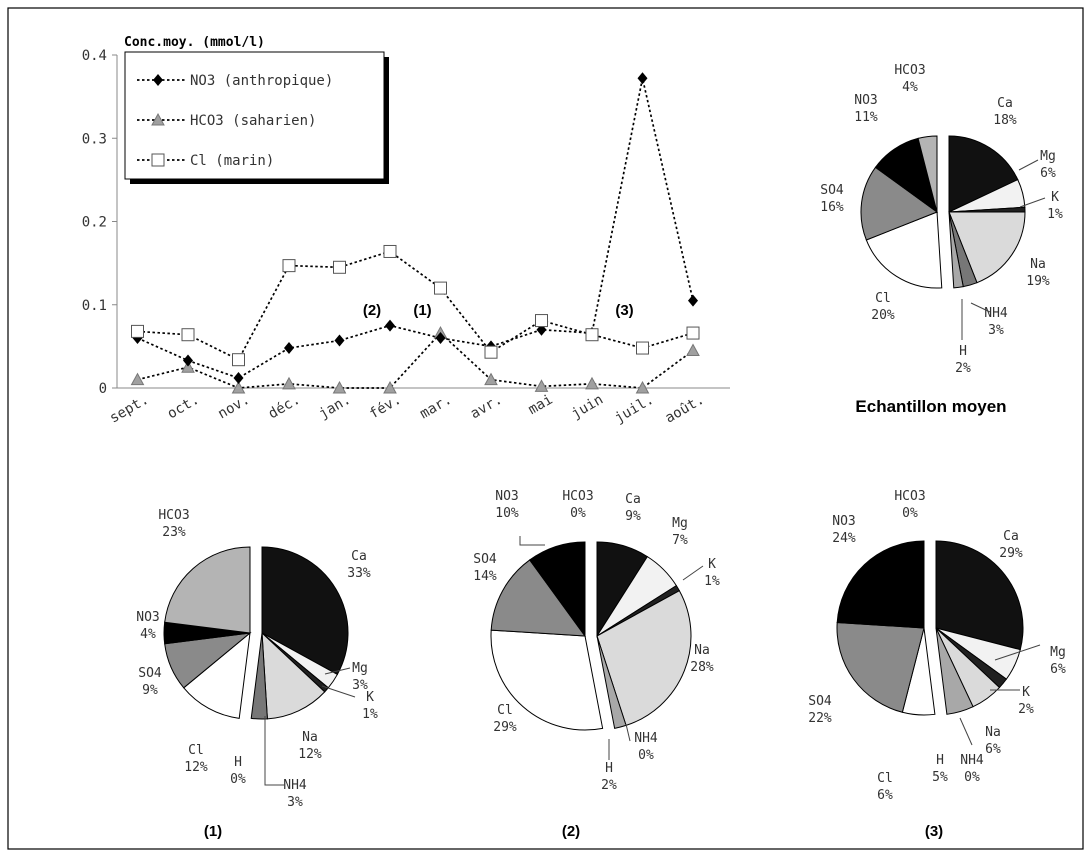 This screenshot has width=1091, height=861. What do you see at coordinates (284, 407) in the screenshot?
I see `x-tick-label: déc.` at bounding box center [284, 407].